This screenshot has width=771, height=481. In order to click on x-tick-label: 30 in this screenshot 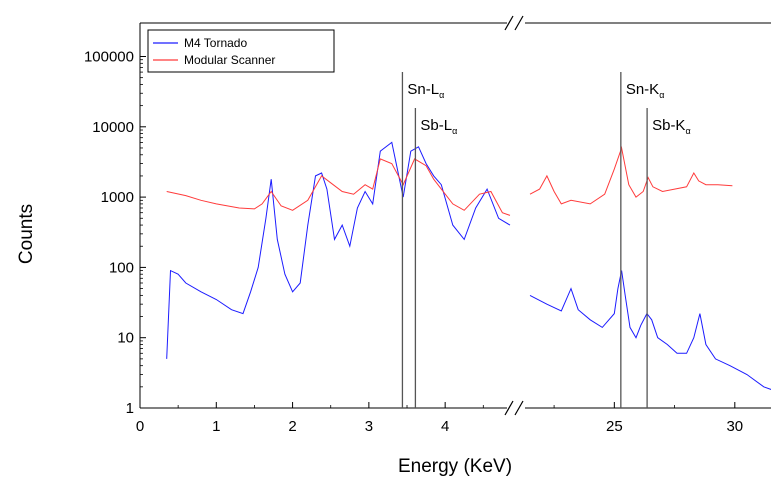, I will do `click(734, 426)`.